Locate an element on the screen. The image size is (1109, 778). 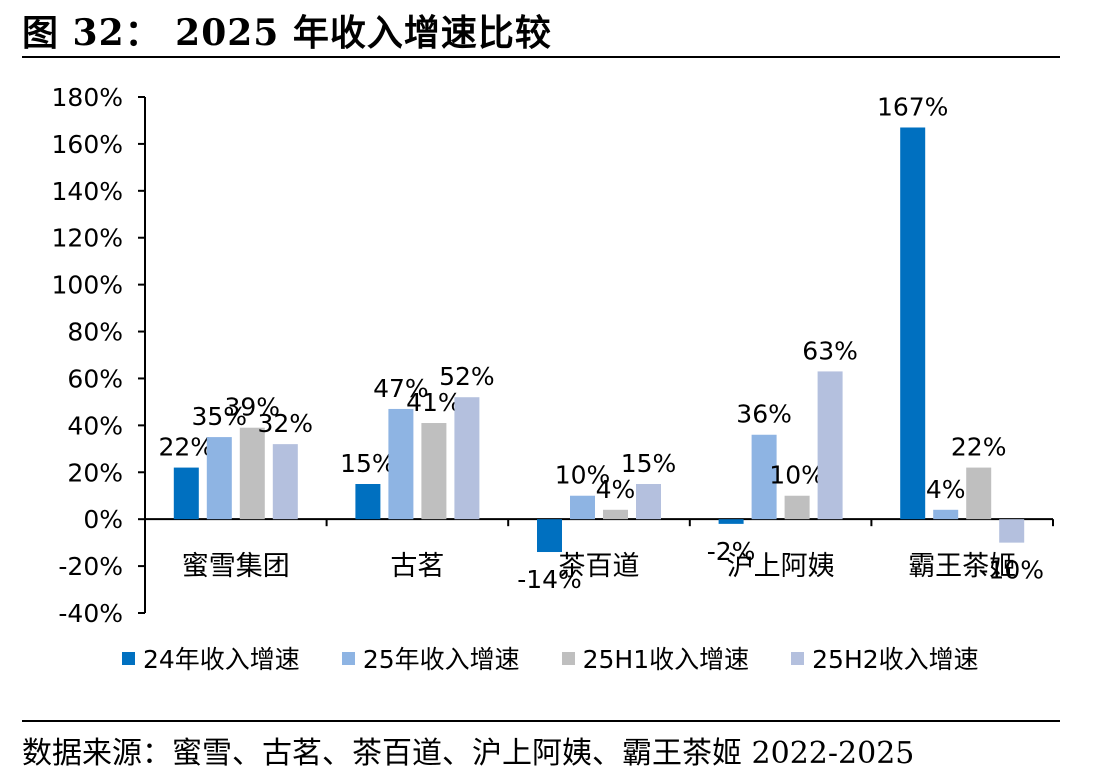
data-label: 167% is located at coordinates (912, 106).